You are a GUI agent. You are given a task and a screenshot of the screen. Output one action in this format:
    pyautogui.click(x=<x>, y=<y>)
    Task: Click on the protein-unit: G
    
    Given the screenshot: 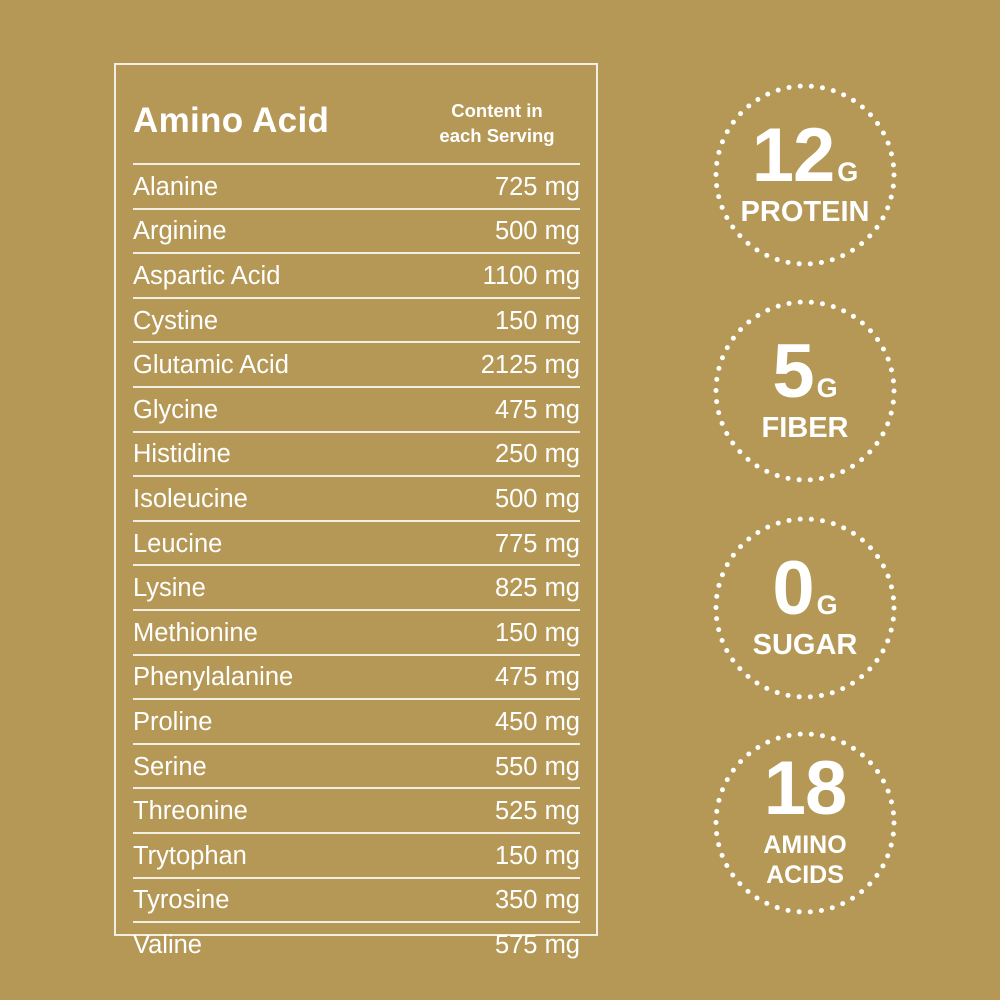 What is the action you would take?
    pyautogui.click(x=848, y=172)
    